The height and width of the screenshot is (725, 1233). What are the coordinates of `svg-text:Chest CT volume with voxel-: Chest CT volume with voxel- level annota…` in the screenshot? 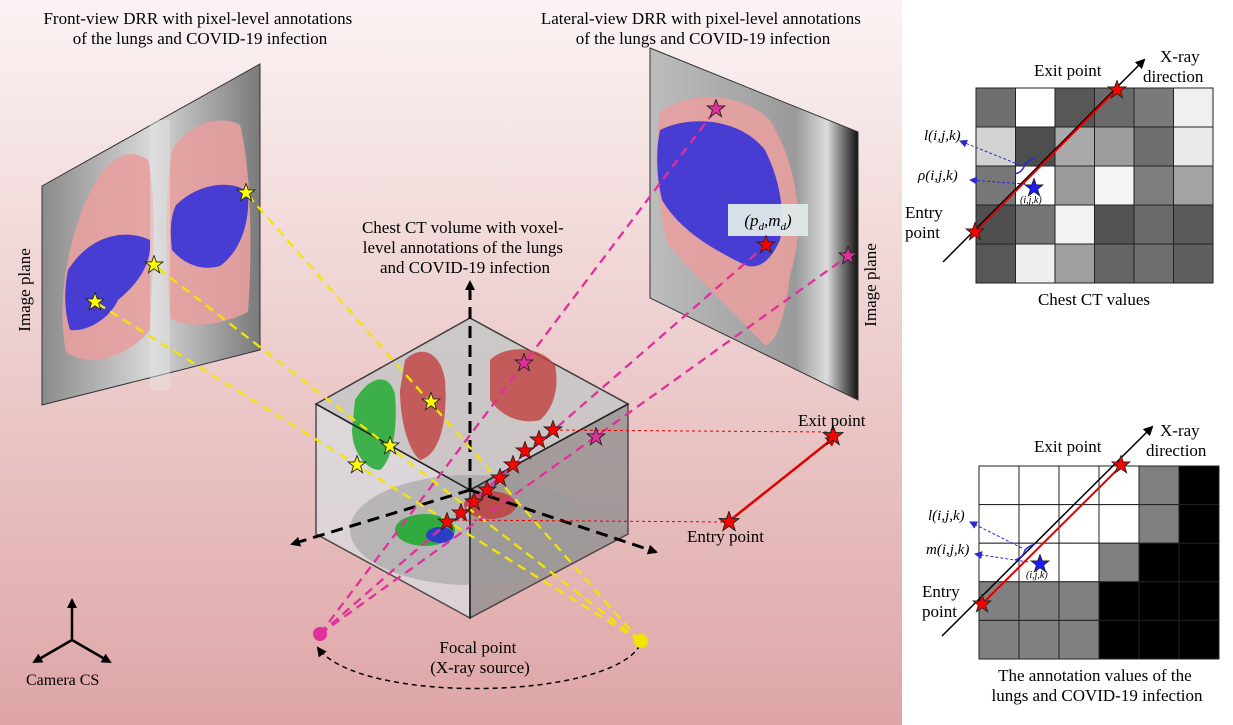 It's located at (465, 247).